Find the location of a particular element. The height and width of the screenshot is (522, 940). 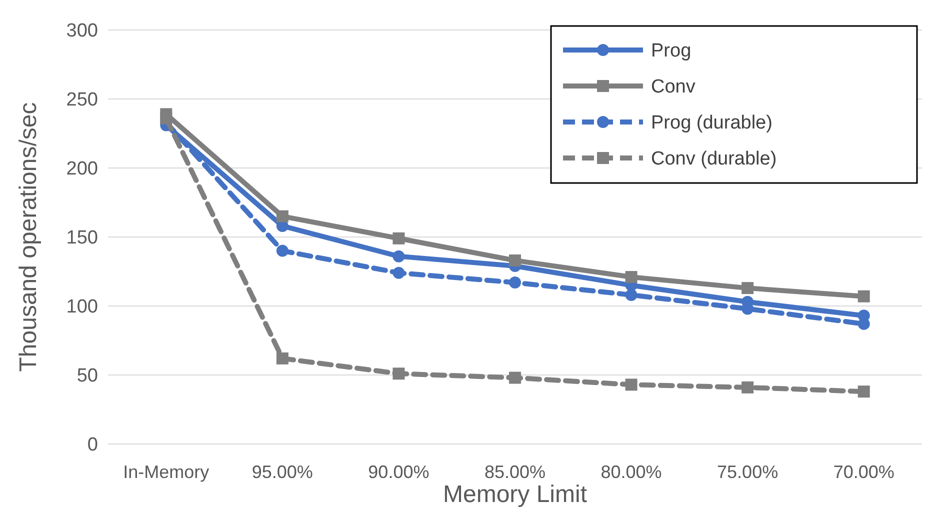

legend-label: Conv is located at coordinates (673, 87).